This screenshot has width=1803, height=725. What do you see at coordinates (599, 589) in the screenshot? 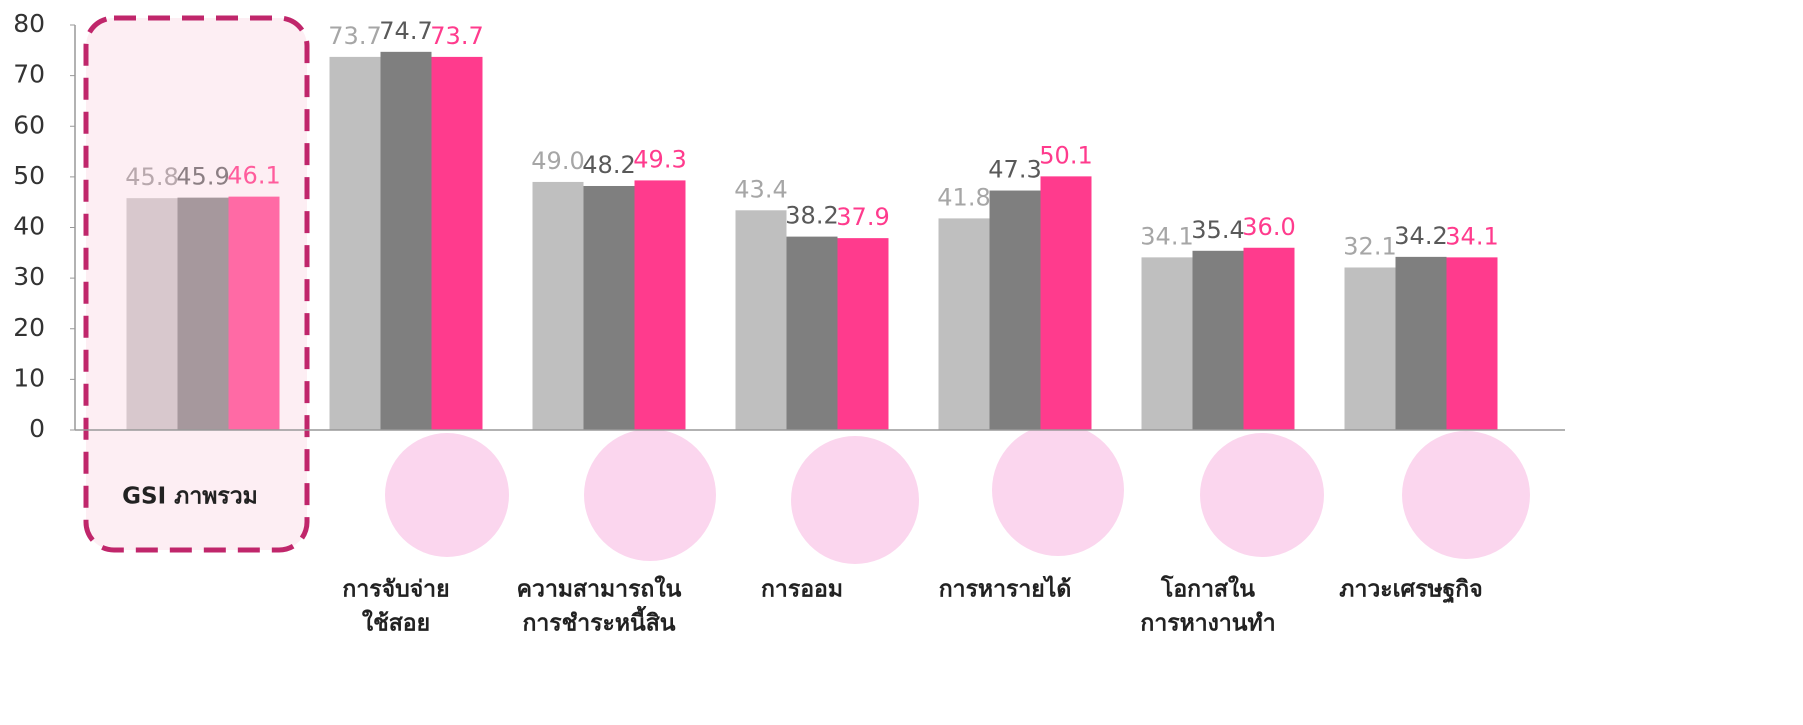
I see `x-tick-label: ความสามารถใน` at bounding box center [599, 589].